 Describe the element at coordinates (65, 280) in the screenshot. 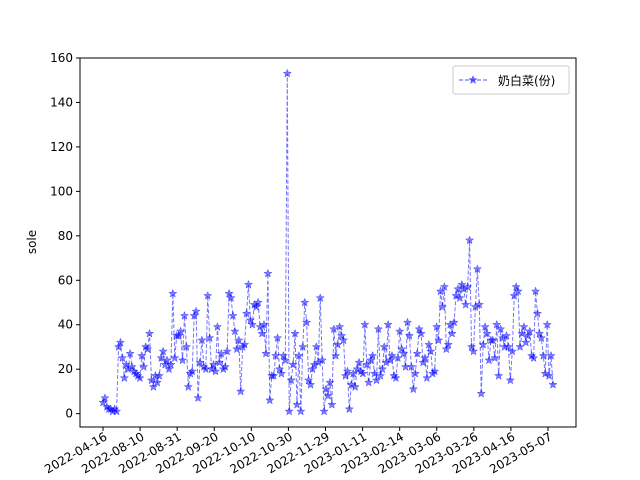

I see `y-tick-label: 60` at that location.